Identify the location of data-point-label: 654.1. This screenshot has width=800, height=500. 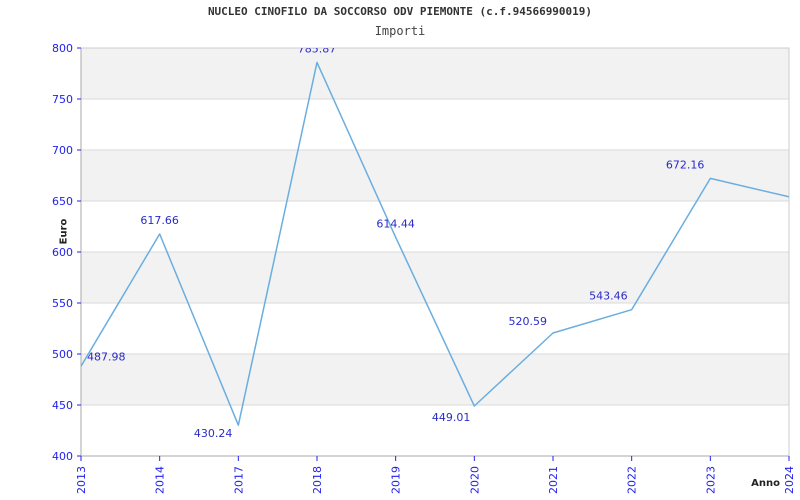
(797, 187).